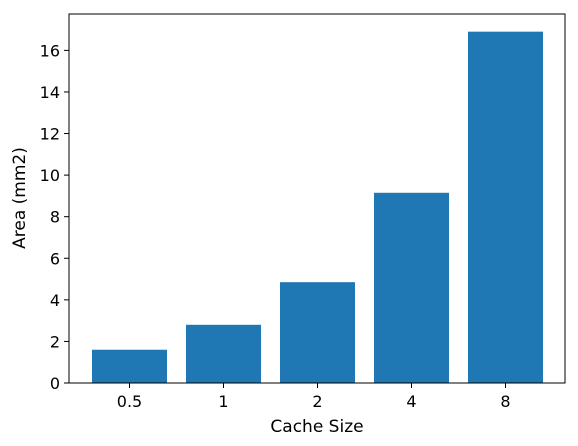 This screenshot has height=446, width=578. What do you see at coordinates (55, 300) in the screenshot?
I see `y-tick-label: 4` at bounding box center [55, 300].